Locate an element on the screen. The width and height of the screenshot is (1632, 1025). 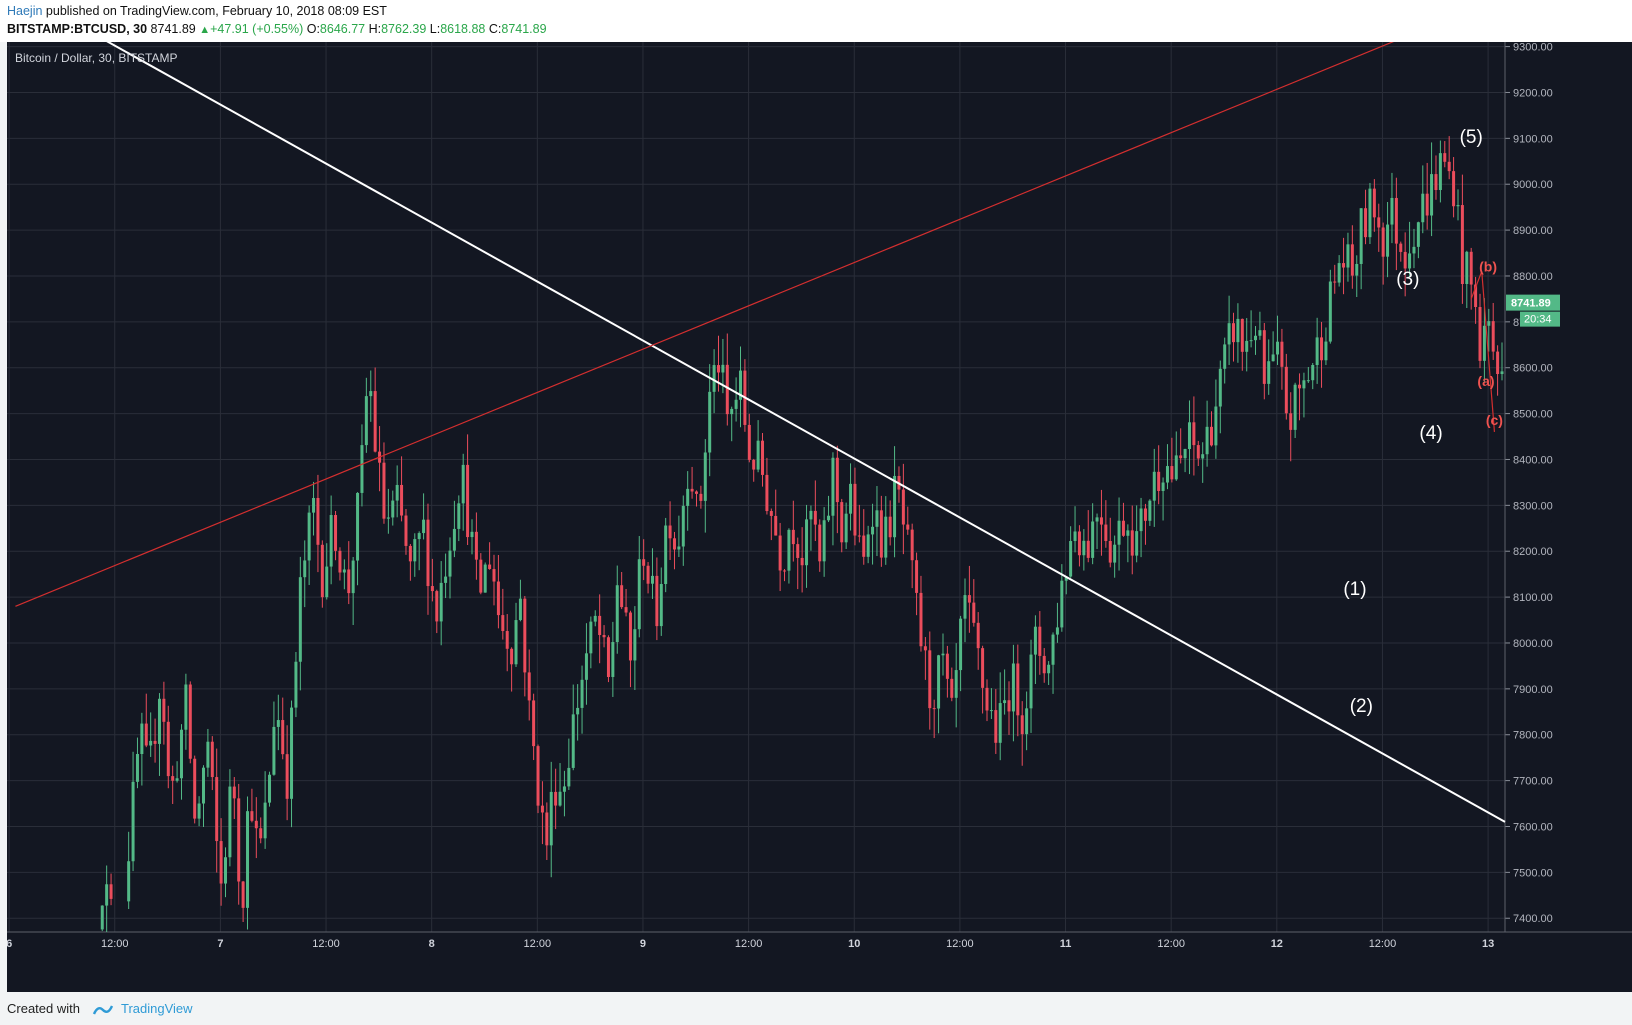
high-label: H: is located at coordinates (375, 29).